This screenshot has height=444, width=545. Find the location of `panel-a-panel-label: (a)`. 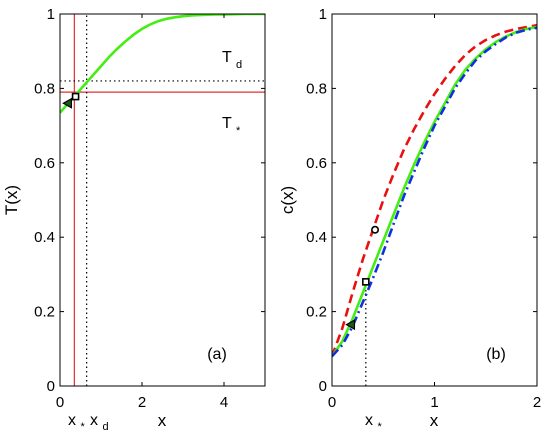

panel-a-panel-label: (a) is located at coordinates (217, 354).